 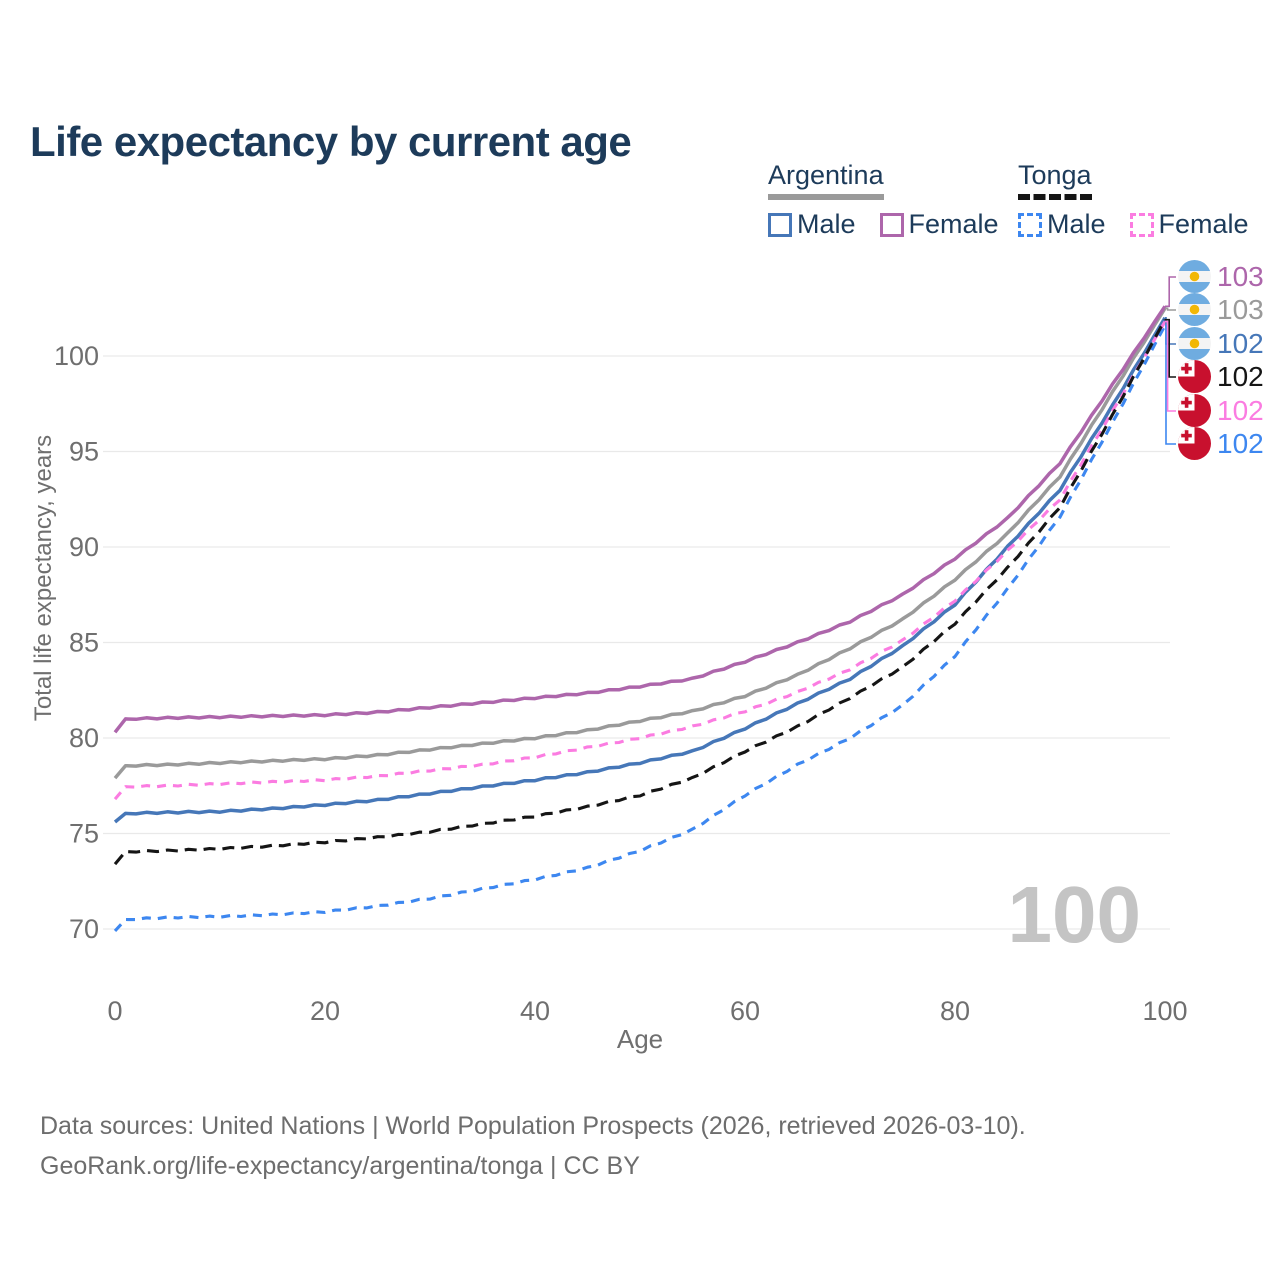 What do you see at coordinates (76, 356) in the screenshot?
I see `y-tick-label: 100` at bounding box center [76, 356].